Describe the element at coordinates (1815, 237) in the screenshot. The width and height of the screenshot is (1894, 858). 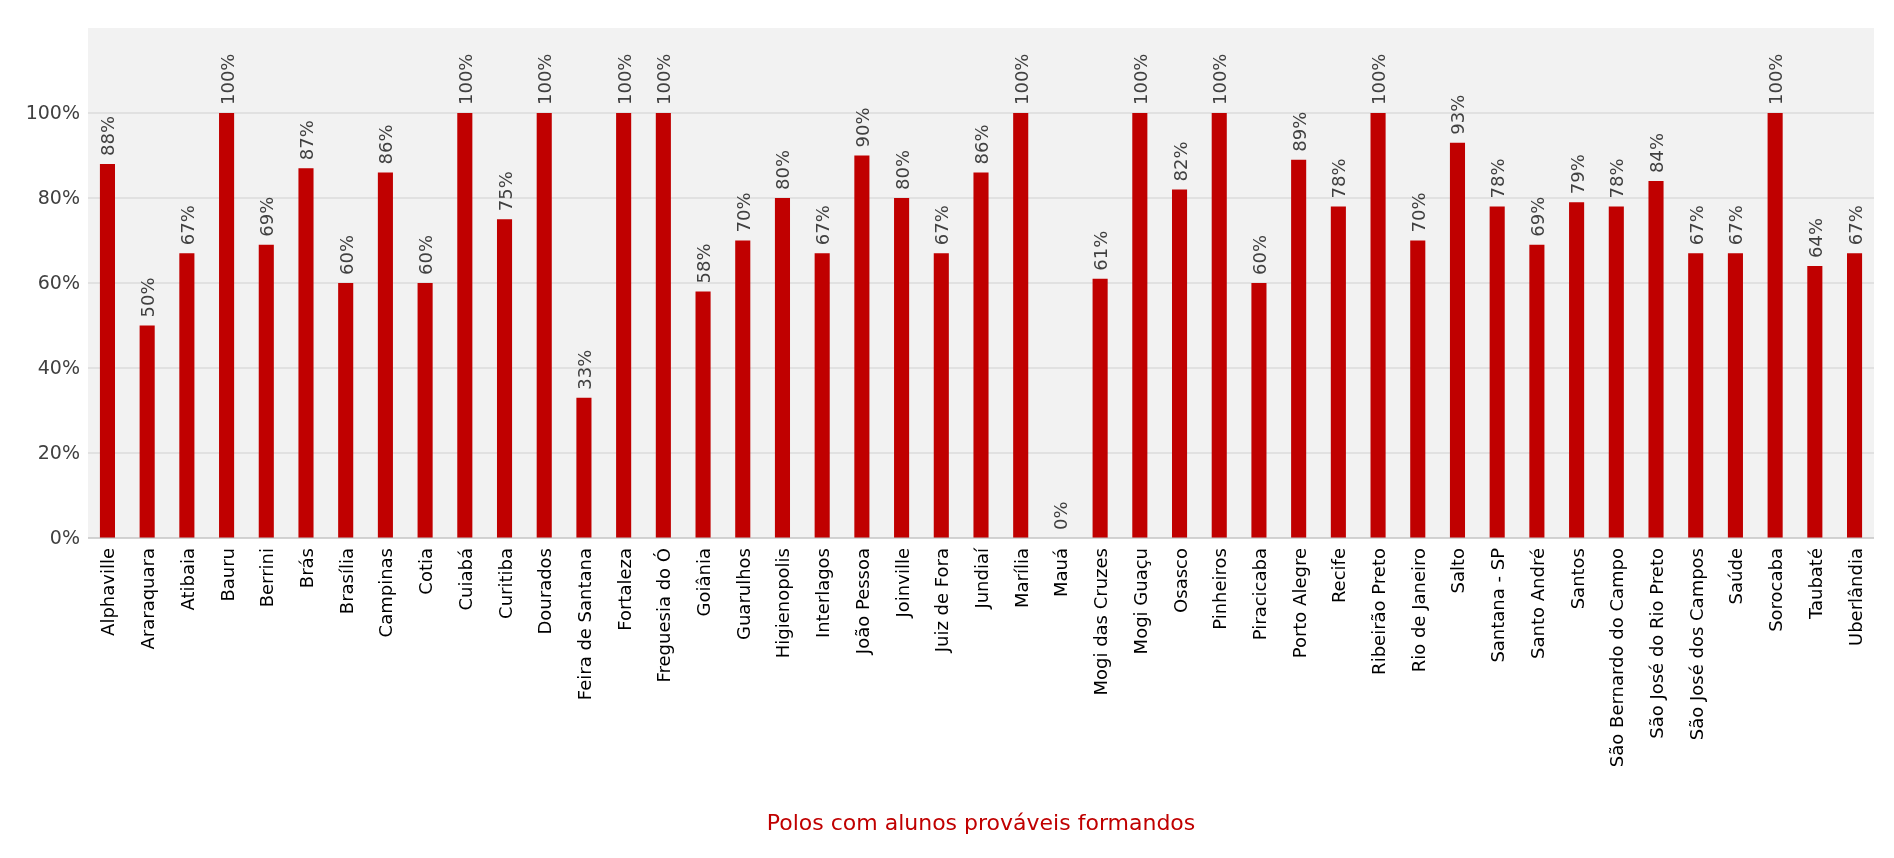
I see `data-label: 64%` at that location.